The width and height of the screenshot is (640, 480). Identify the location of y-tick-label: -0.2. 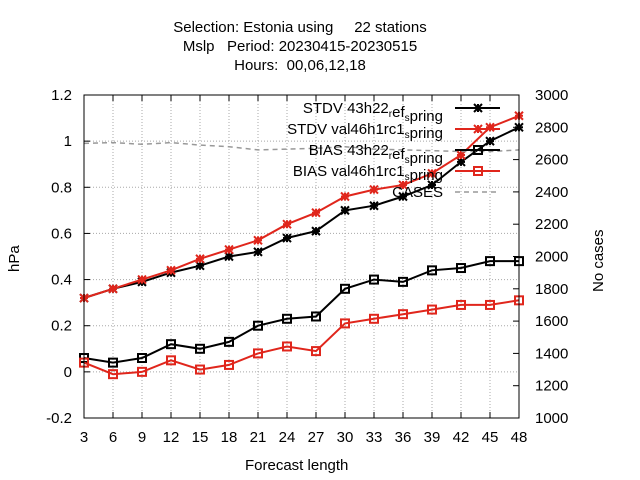
(59, 418).